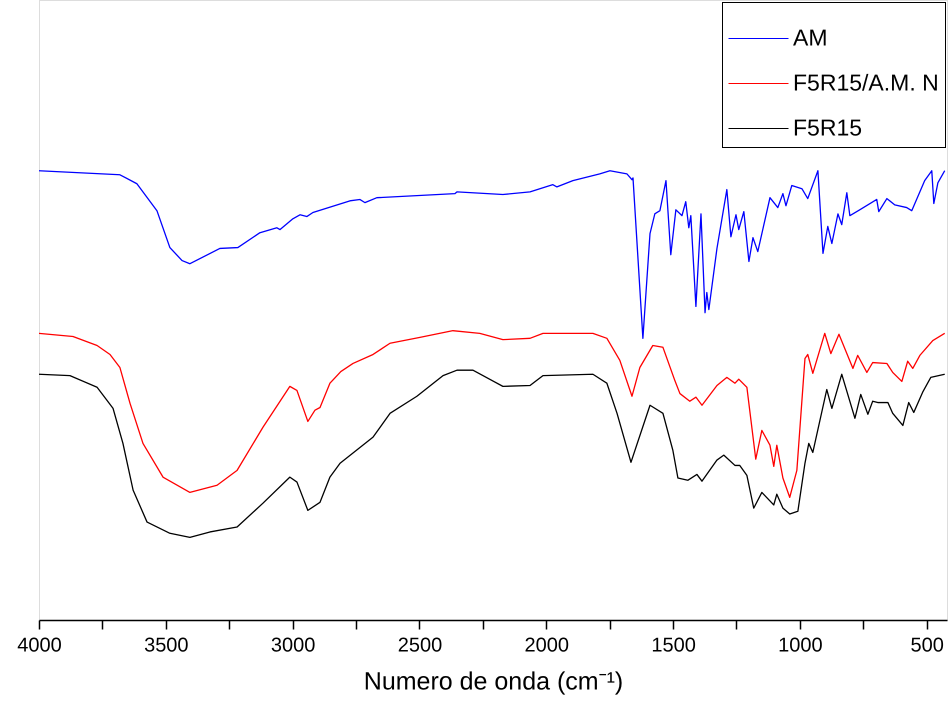  I want to click on x-tick-label: 1000, so click(800, 645).